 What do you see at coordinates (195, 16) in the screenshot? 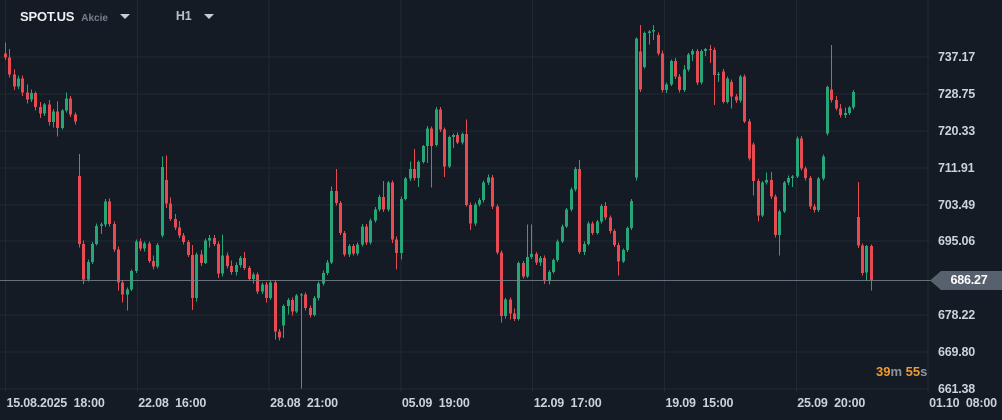
I see `timeframe-selector: H1` at bounding box center [195, 16].